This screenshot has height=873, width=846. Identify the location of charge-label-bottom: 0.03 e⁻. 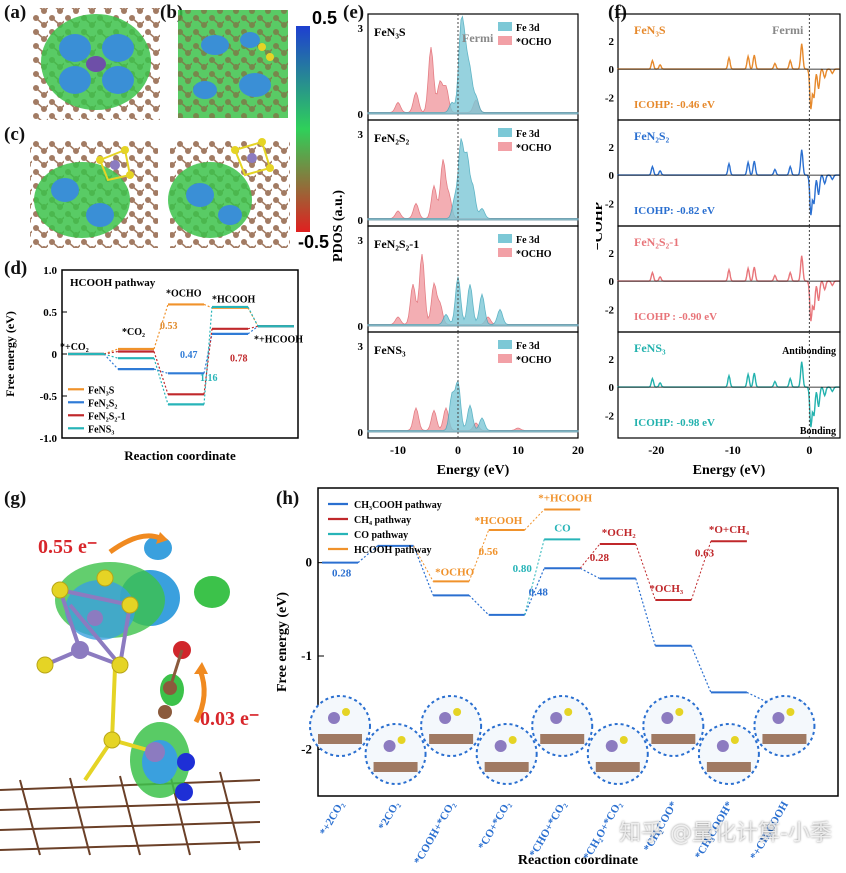
(230, 719).